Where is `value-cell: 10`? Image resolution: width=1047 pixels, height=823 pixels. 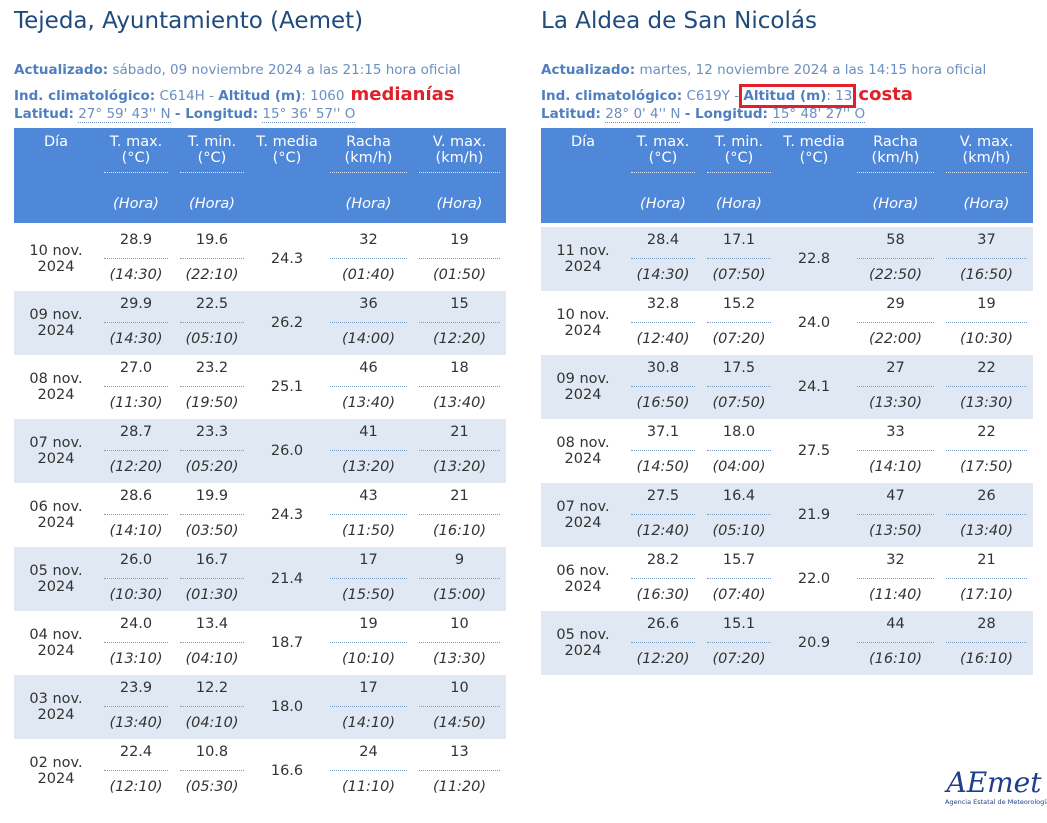
value-cell: 10 is located at coordinates (459, 627).